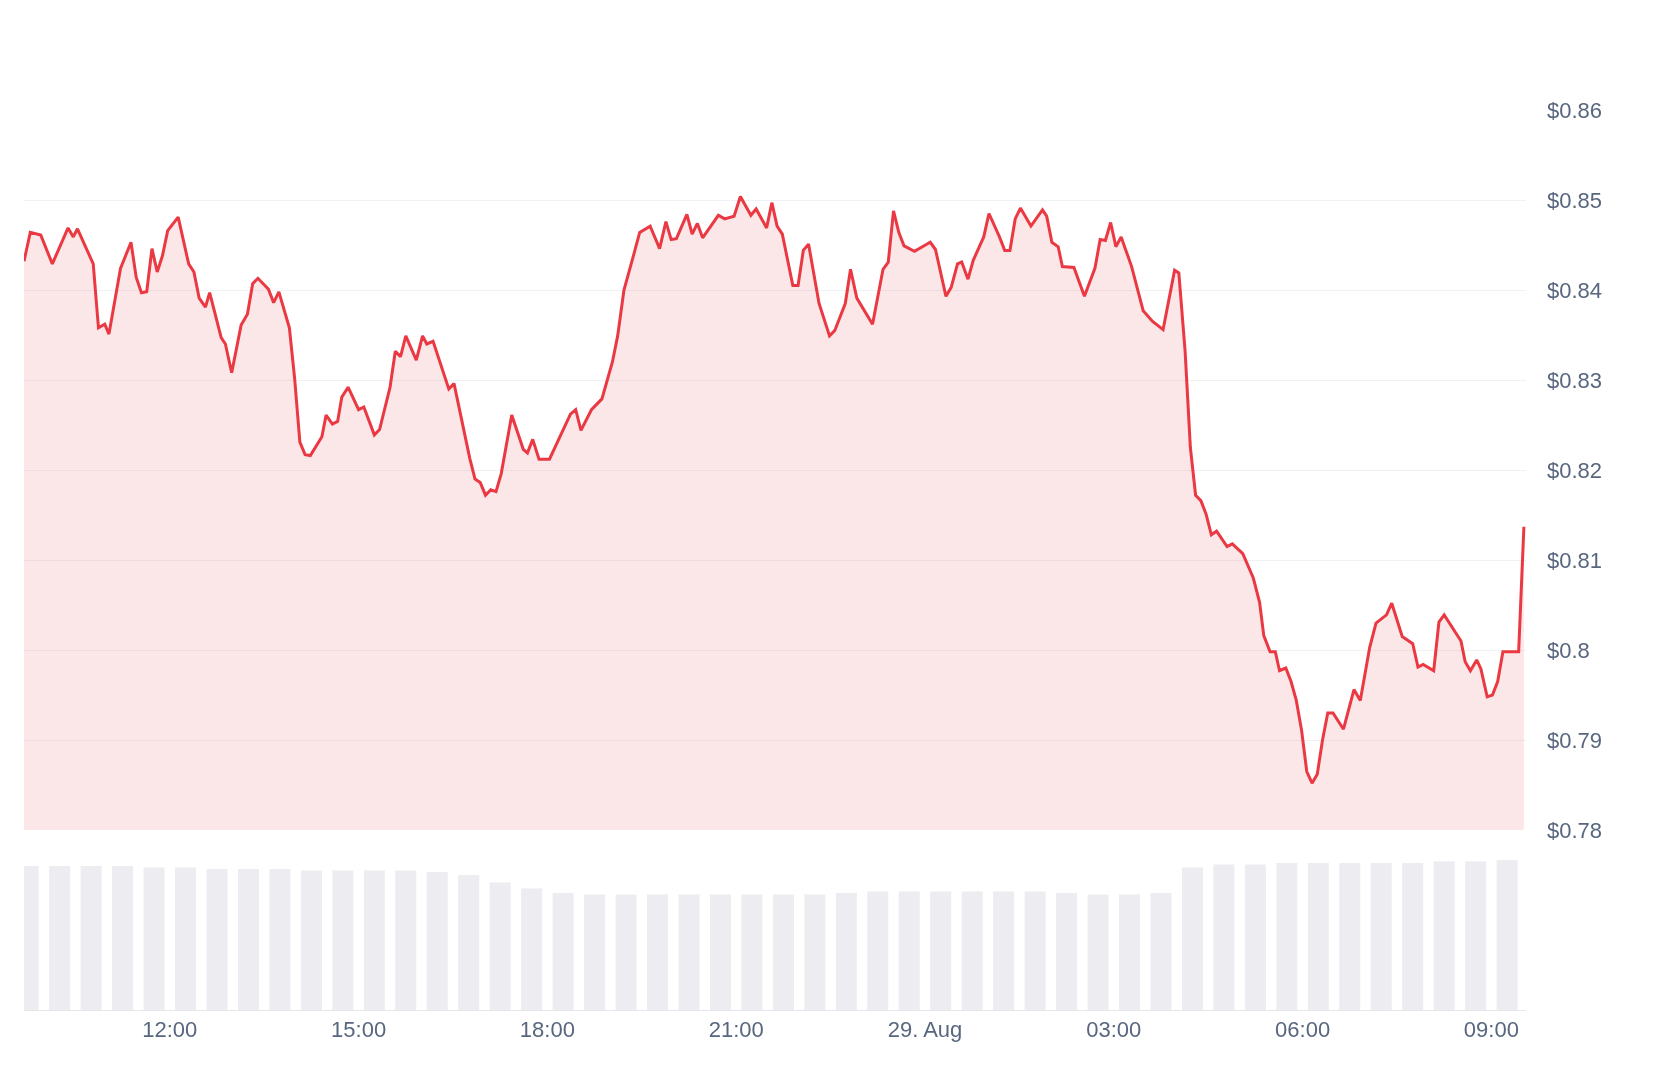  Describe the element at coordinates (1575, 380) in the screenshot. I see `y-tick-label: $0.83` at that location.